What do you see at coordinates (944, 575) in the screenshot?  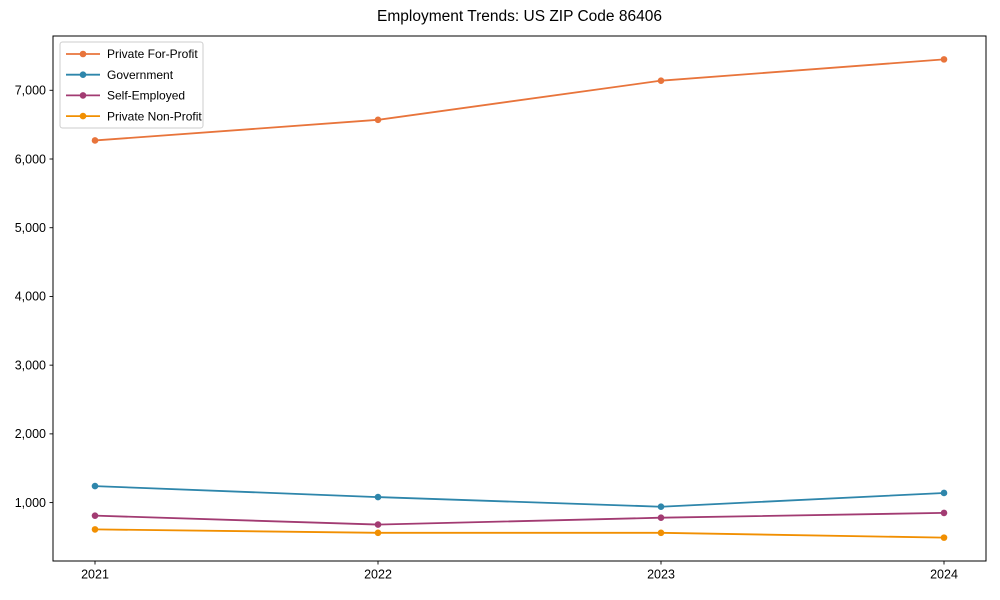 I see `x-tick-label: 2024` at bounding box center [944, 575].